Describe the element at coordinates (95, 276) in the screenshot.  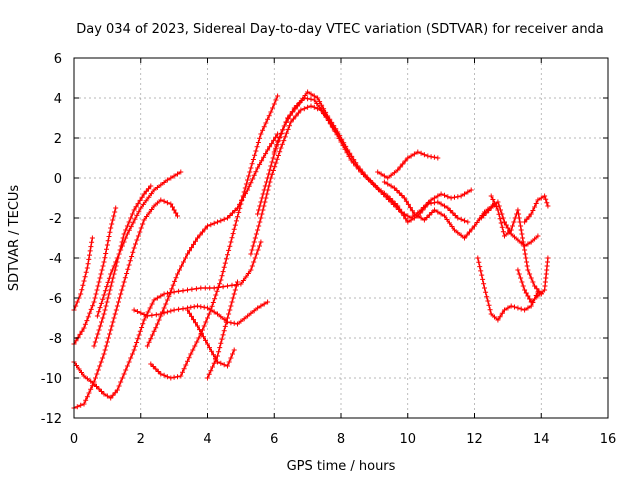
I see `series-s2` at that location.